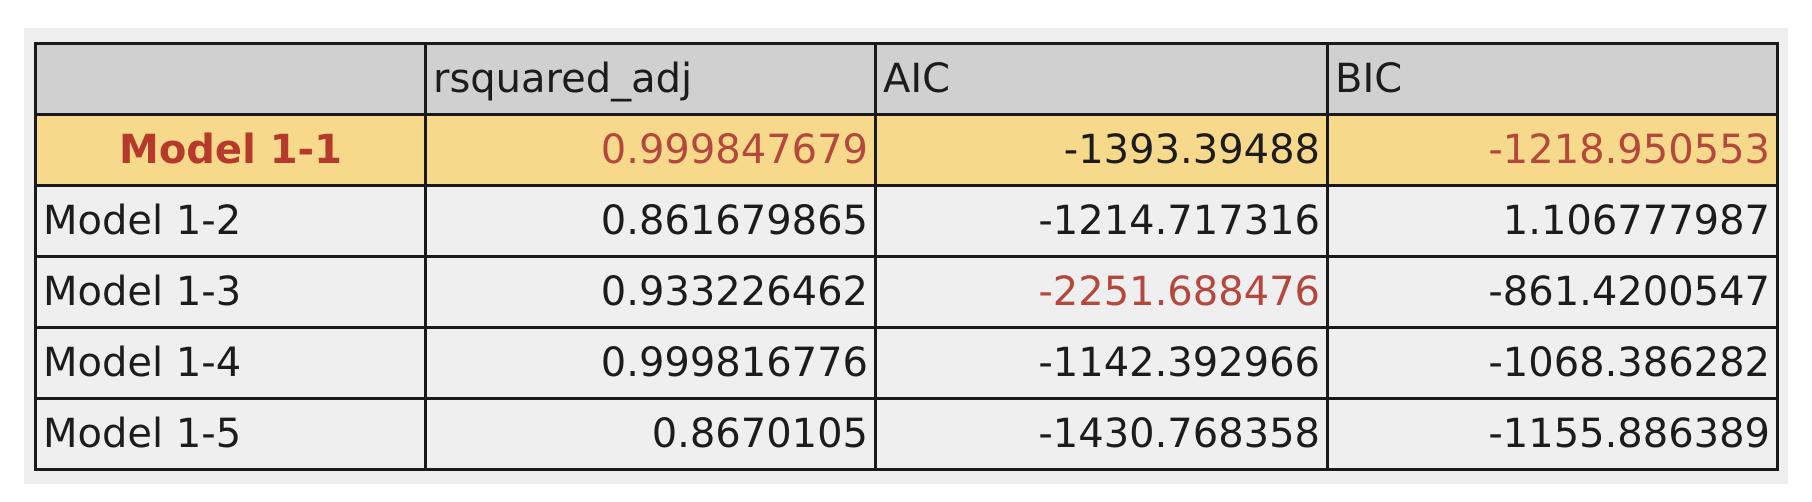 This screenshot has width=1812, height=502. What do you see at coordinates (650, 150) in the screenshot?
I see `rsquared-adj-cell: 0.999847679` at bounding box center [650, 150].